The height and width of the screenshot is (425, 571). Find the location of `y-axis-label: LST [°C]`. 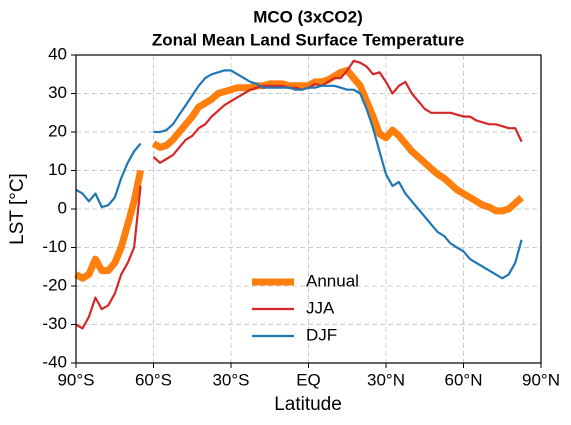

y-axis-label: LST [°C] is located at coordinates (17, 209).